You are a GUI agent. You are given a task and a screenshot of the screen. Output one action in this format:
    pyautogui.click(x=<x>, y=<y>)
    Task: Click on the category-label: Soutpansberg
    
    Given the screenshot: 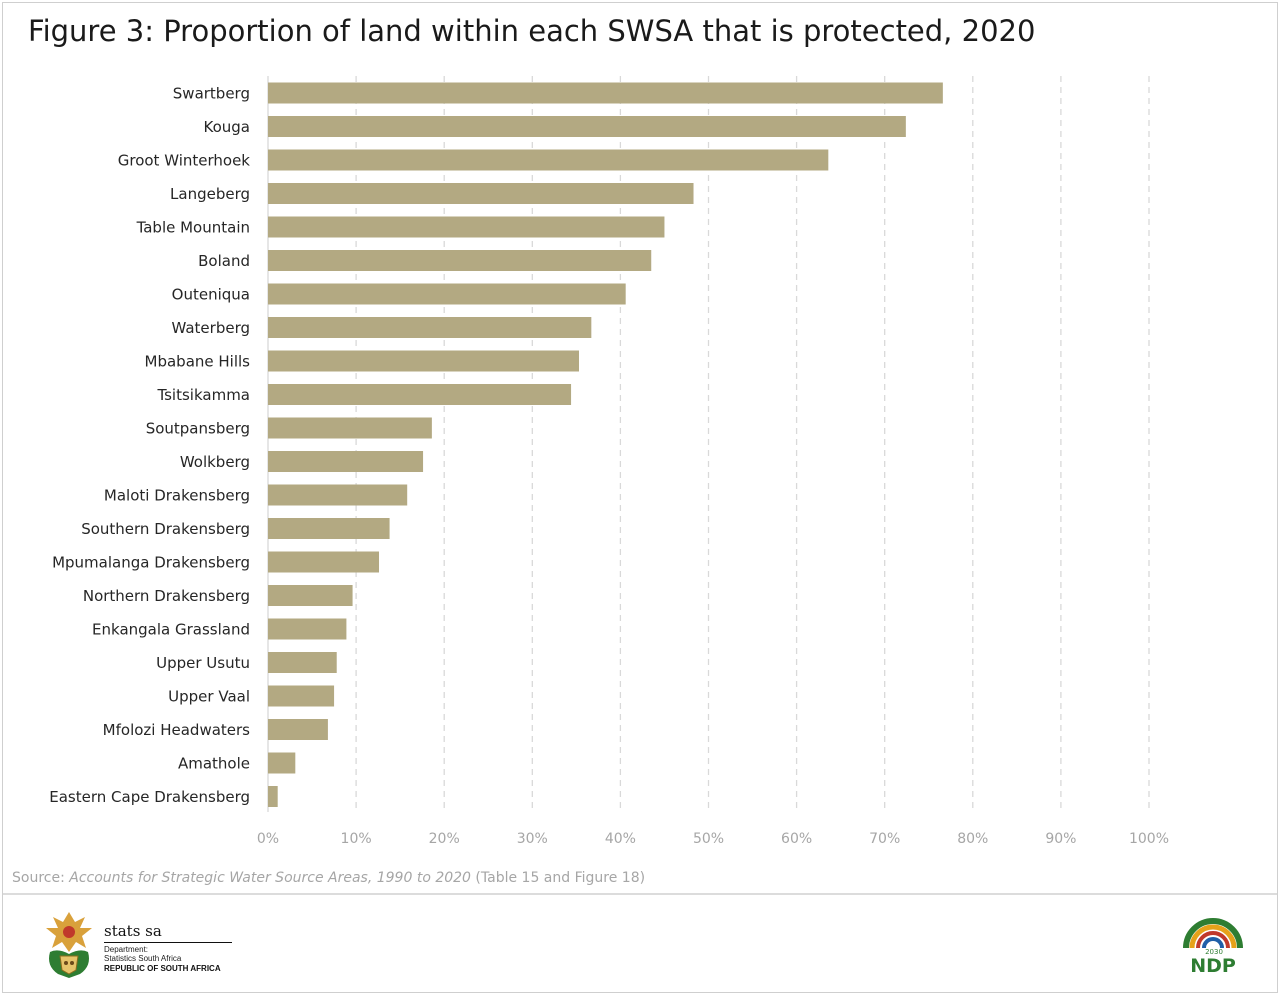 What is the action you would take?
    pyautogui.click(x=198, y=429)
    